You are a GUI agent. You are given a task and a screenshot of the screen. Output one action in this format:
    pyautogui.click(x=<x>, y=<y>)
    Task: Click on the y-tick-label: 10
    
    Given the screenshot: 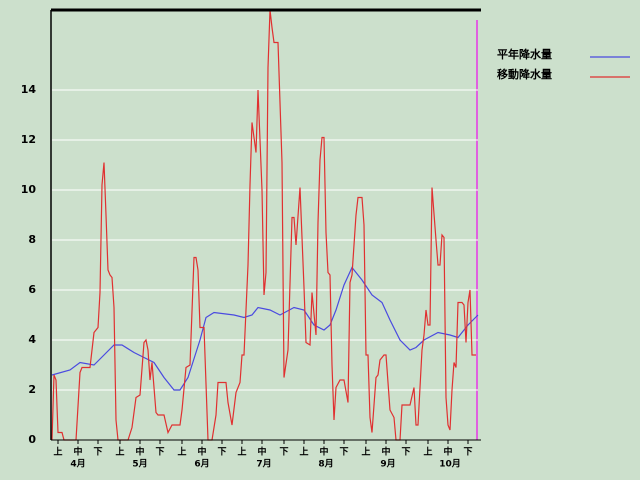 What is the action you would take?
    pyautogui.click(x=29, y=189)
    